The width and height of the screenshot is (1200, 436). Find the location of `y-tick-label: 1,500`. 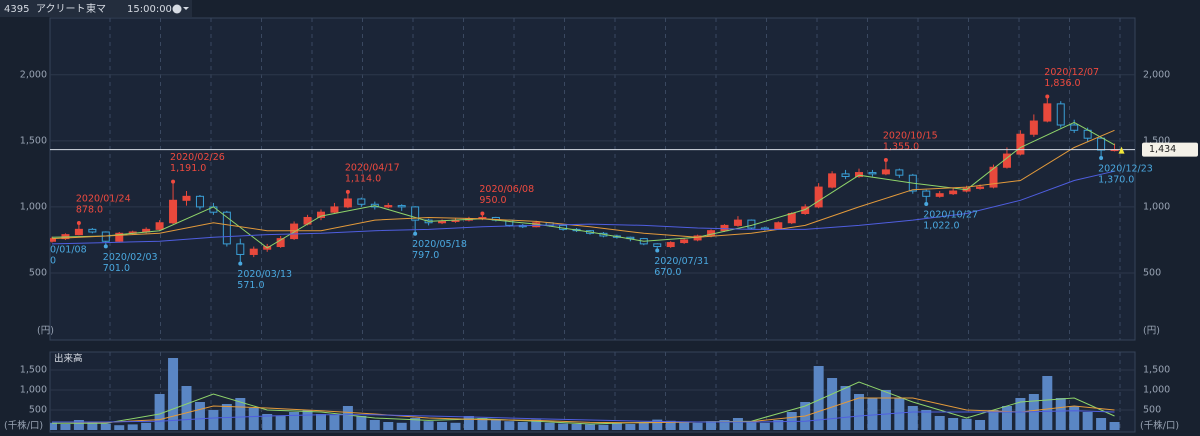

y-tick-label: 1,500 is located at coordinates (33, 140).